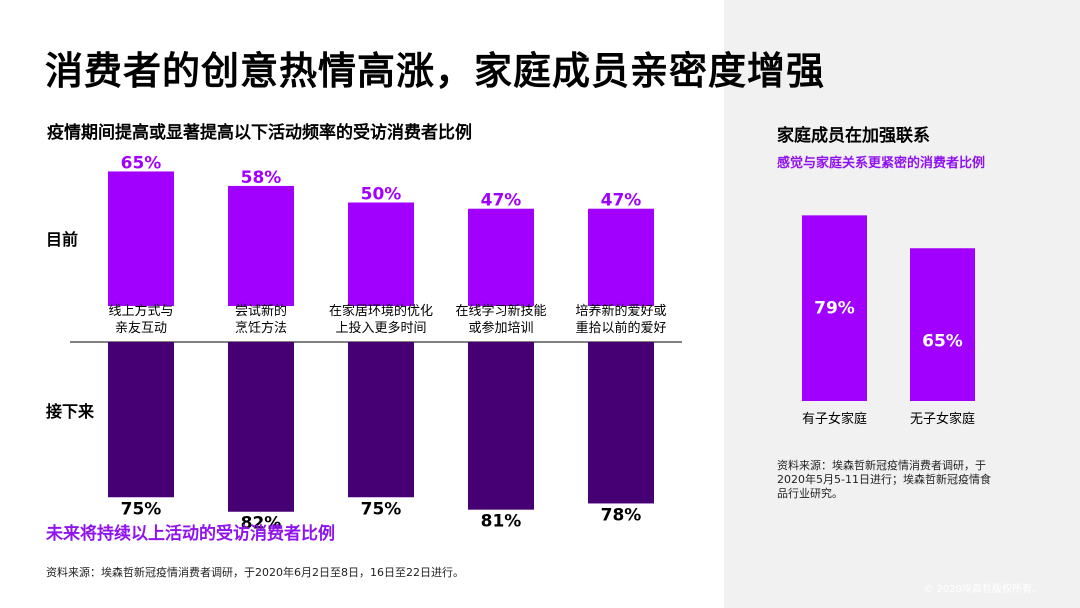  What do you see at coordinates (259, 133) in the screenshot?
I see `left-chart-title: 疫情期间提高或显著提高以下活动频率的受访消费者比例` at bounding box center [259, 133].